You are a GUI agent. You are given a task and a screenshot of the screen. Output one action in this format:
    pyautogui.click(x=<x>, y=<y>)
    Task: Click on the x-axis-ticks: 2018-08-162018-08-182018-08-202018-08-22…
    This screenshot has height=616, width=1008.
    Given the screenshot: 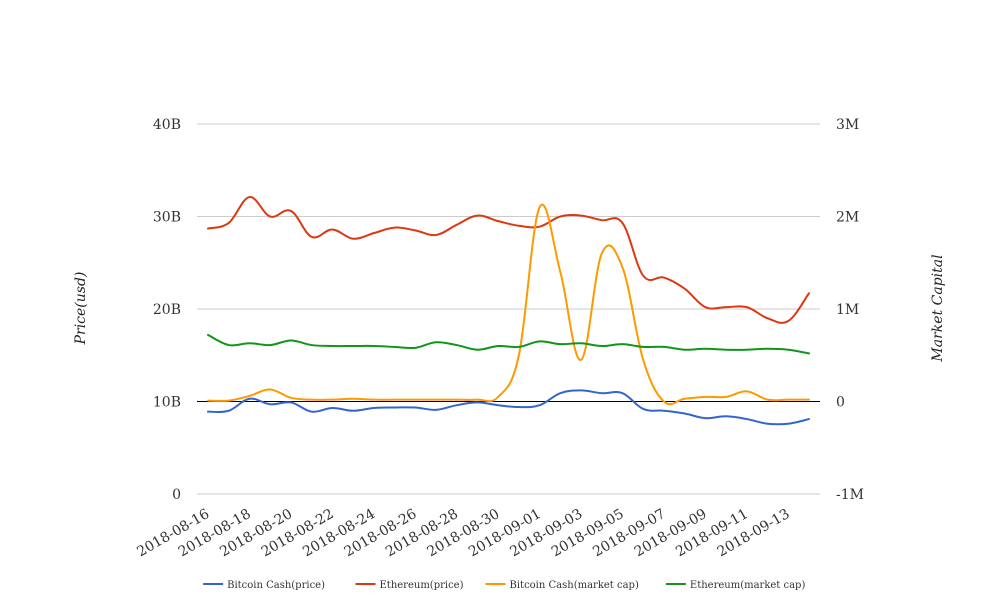 What is the action you would take?
    pyautogui.click(x=463, y=533)
    